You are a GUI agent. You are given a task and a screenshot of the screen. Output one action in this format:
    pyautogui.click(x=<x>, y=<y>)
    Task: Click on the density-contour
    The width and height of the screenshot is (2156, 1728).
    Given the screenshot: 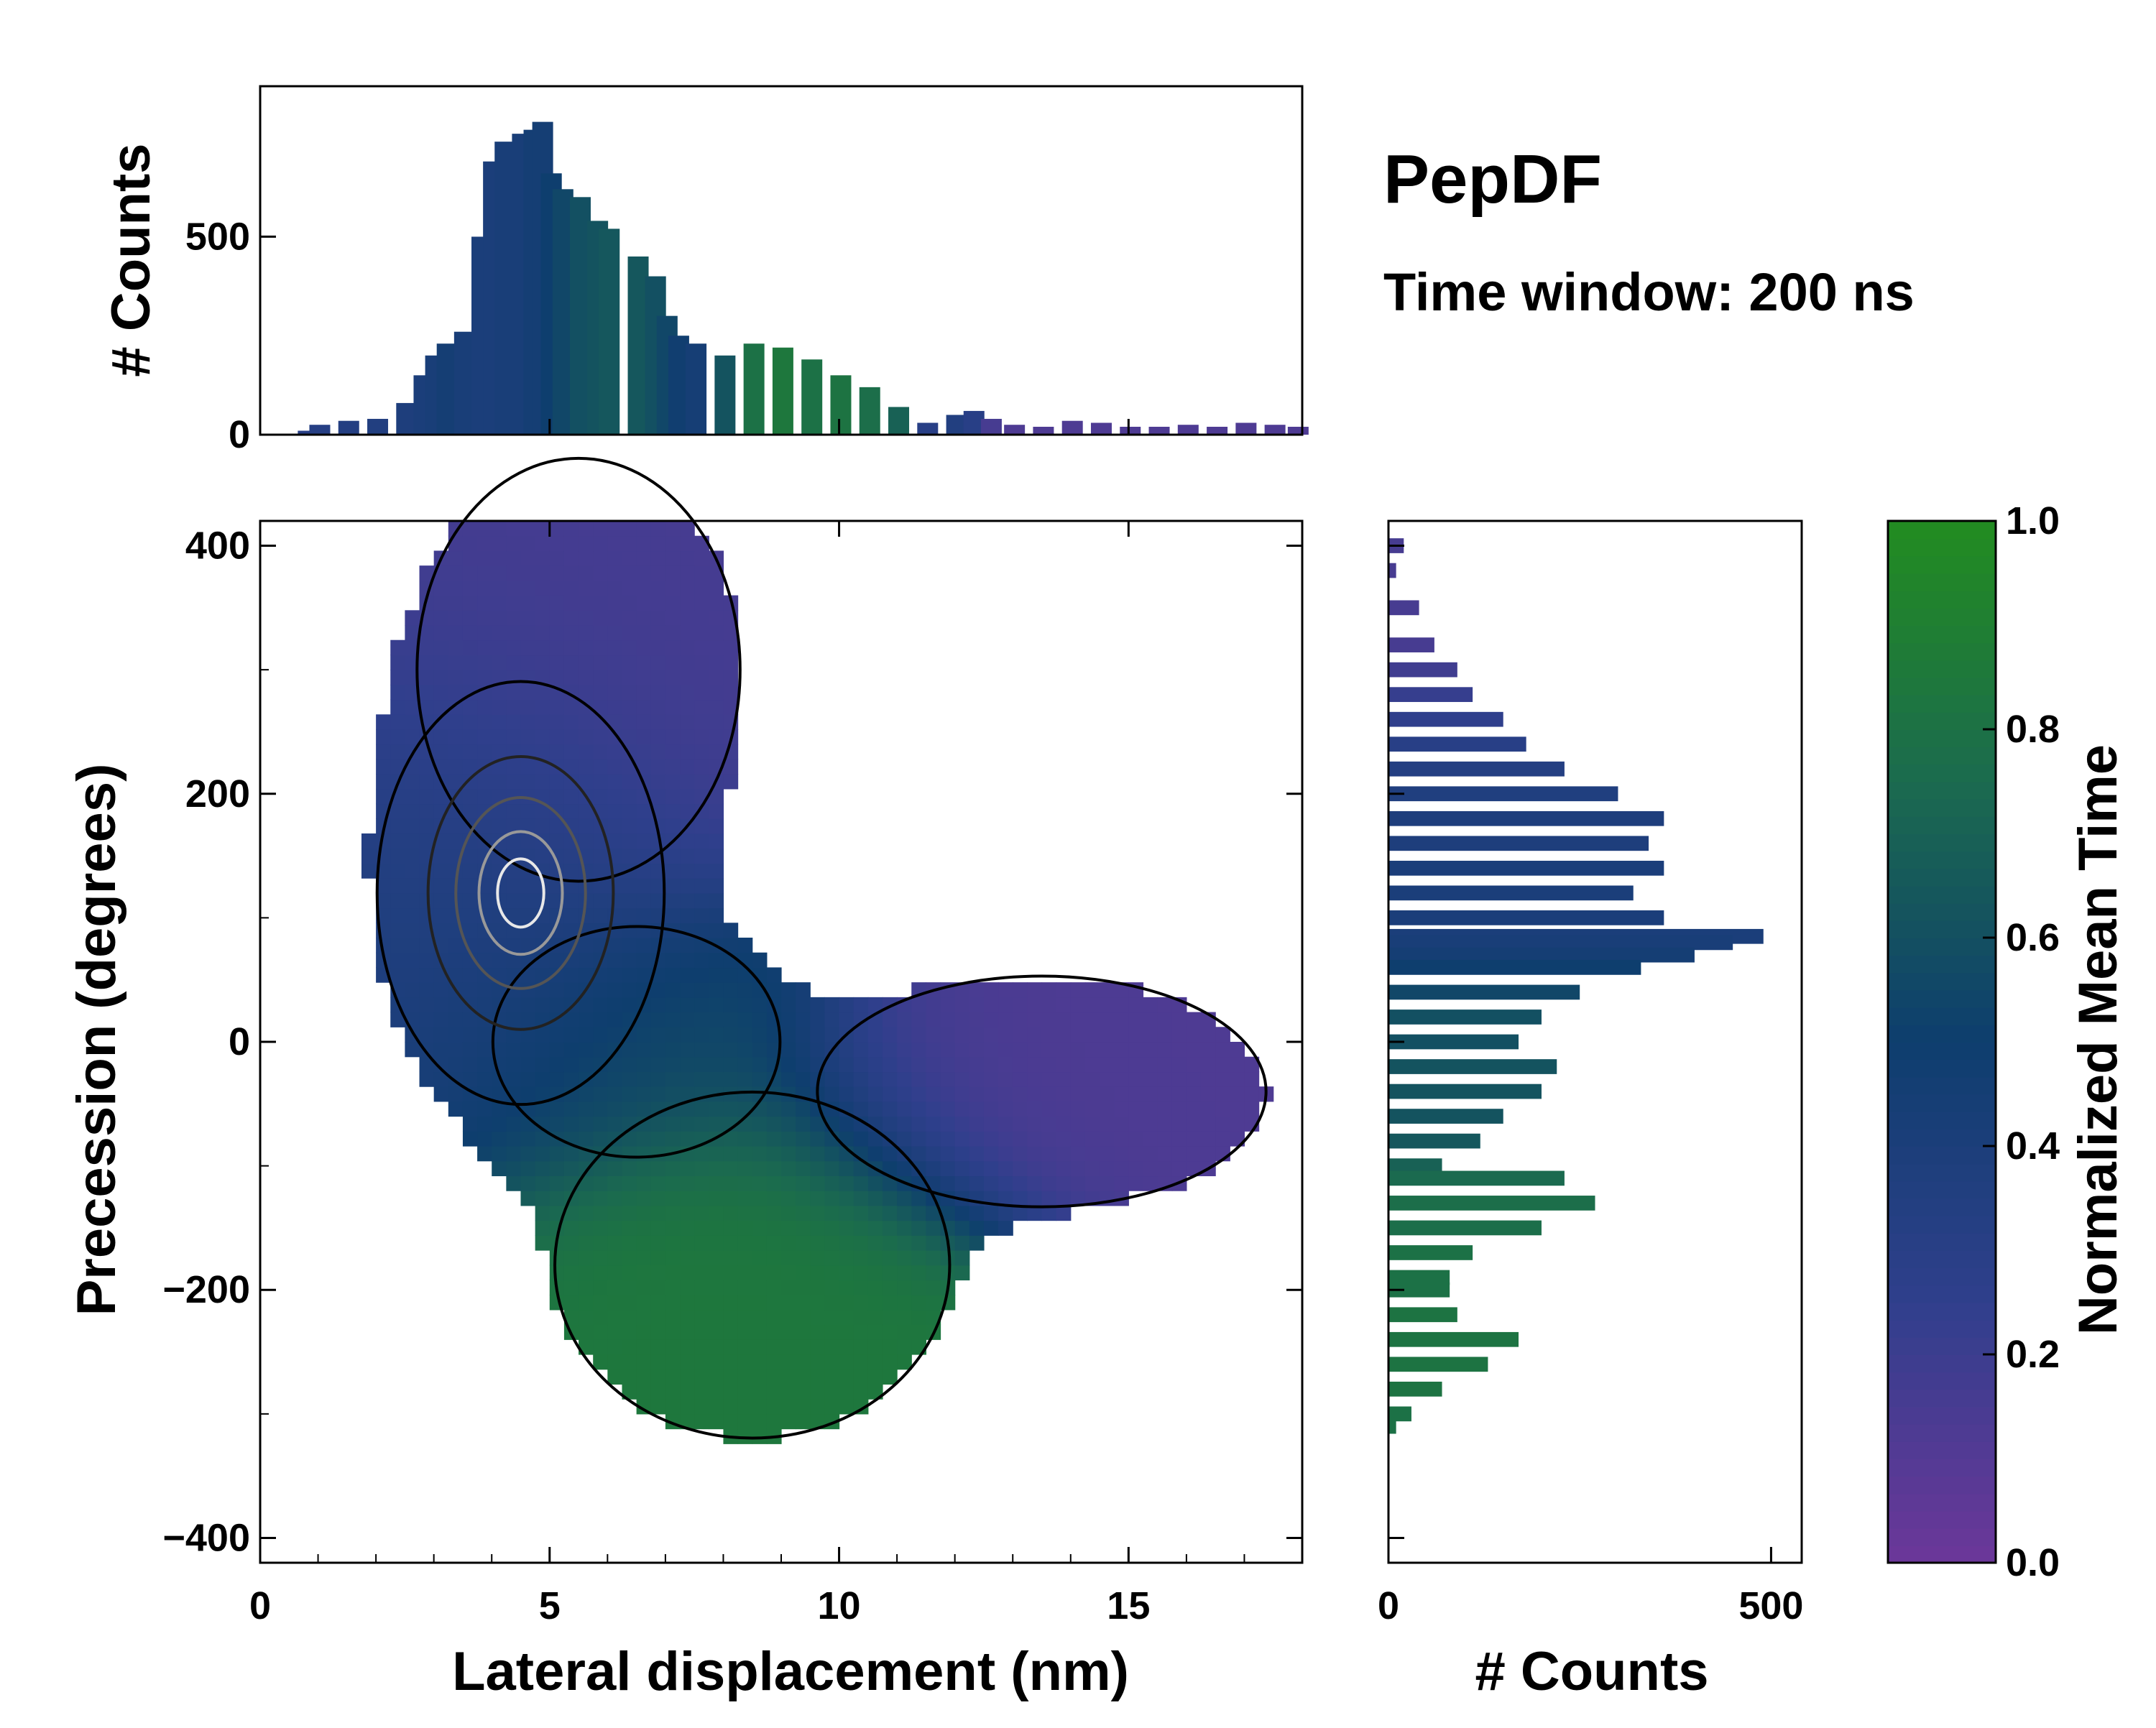 What is the action you would take?
    pyautogui.click(x=520, y=892)
    